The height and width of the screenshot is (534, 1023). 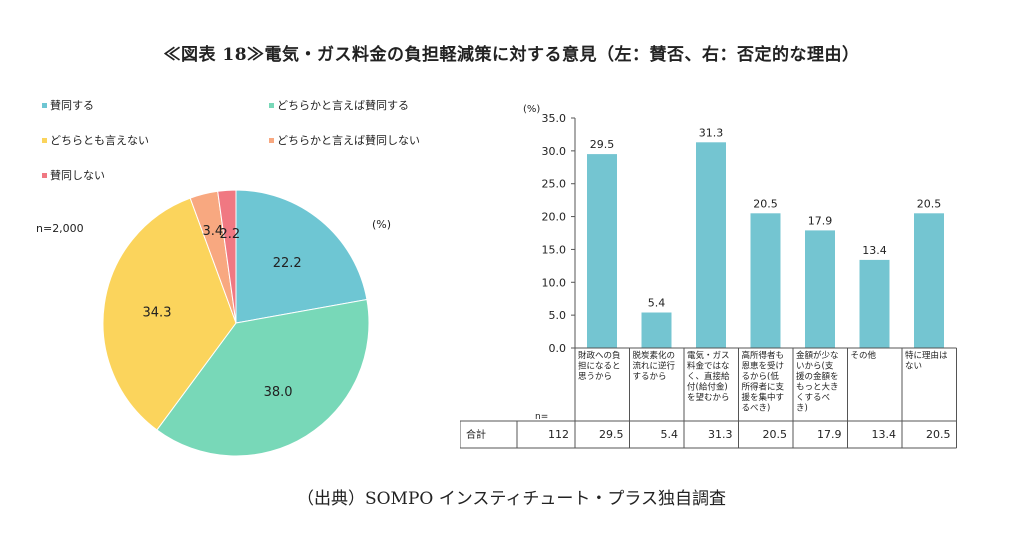 What do you see at coordinates (343, 105) in the screenshot?
I see `legend-label-somewhat-agree: どちらかと言えば賛同する` at bounding box center [343, 105].